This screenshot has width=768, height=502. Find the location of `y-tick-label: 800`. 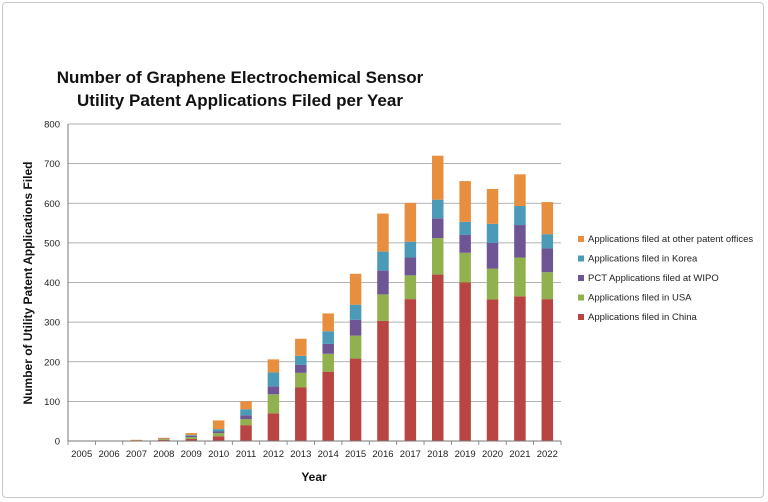

y-tick-label: 800 is located at coordinates (52, 125).